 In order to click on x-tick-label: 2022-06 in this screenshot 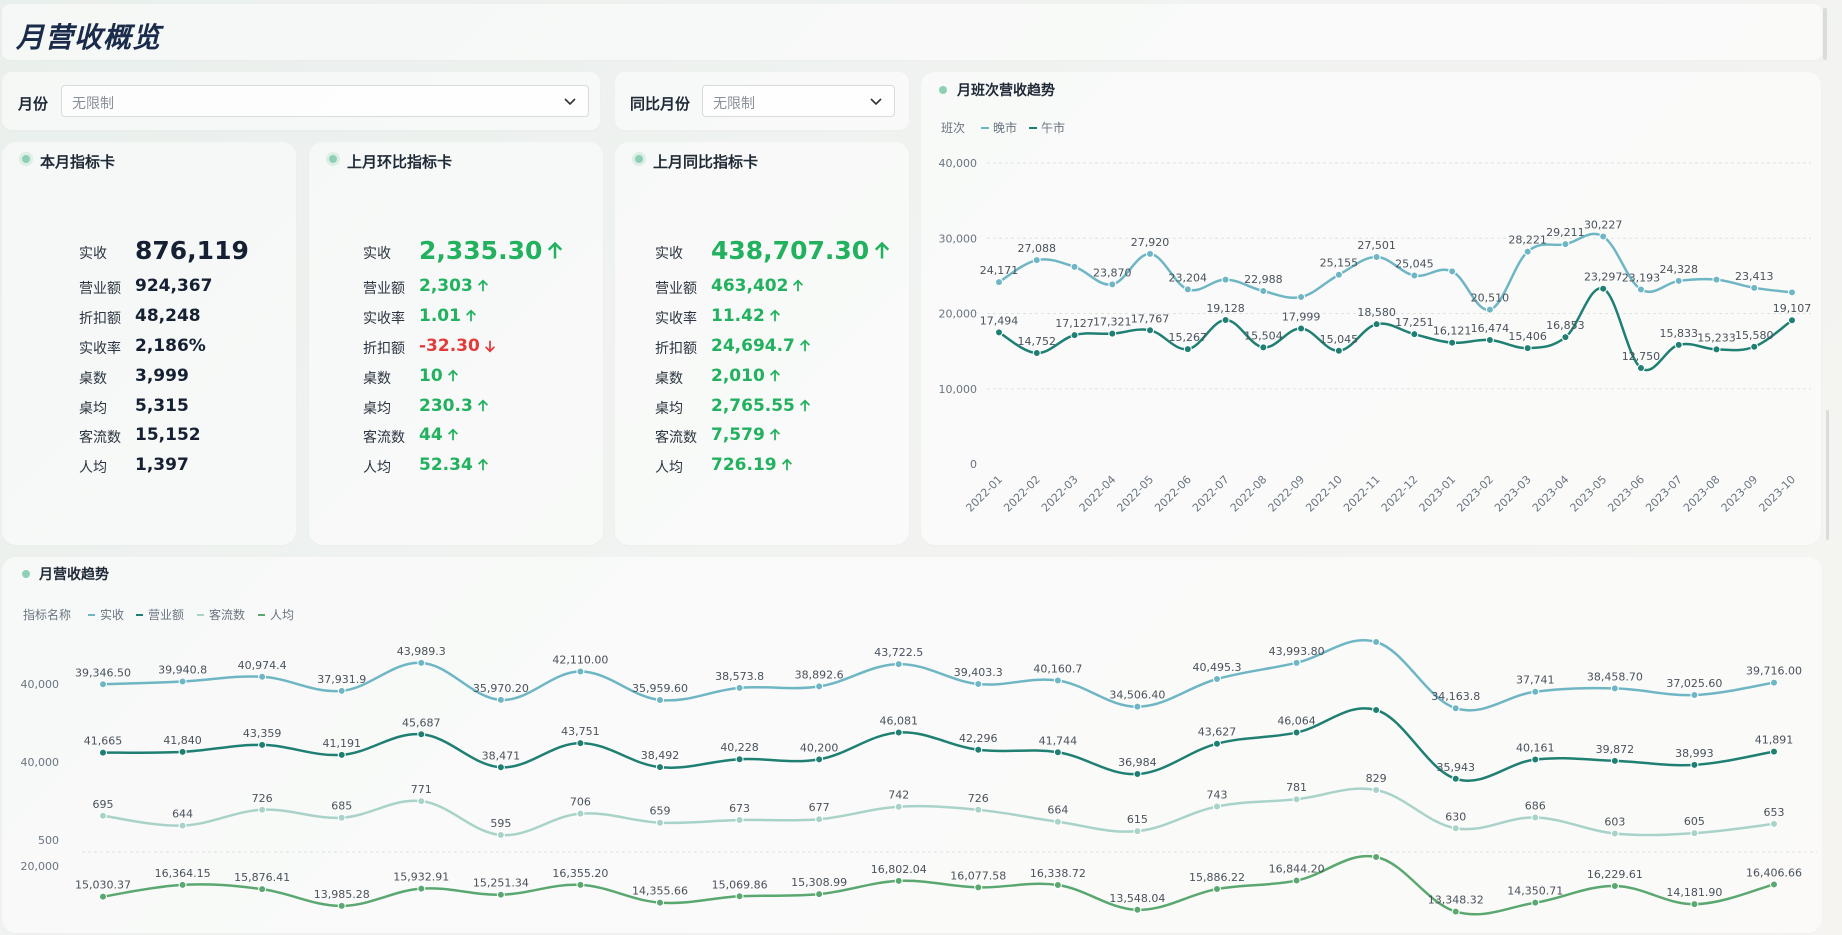, I will do `click(1173, 494)`.